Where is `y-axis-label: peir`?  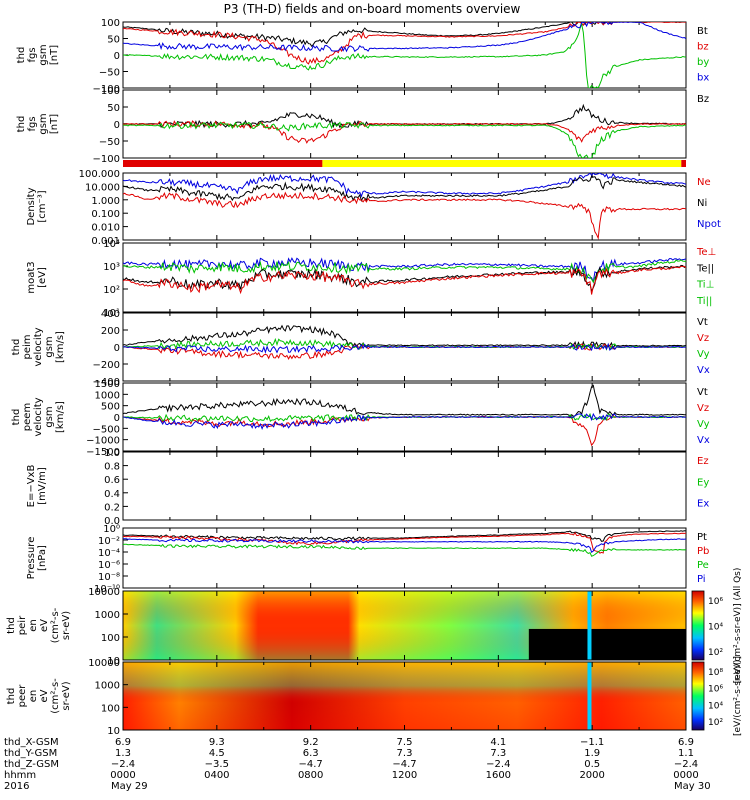 y-axis-label: peir is located at coordinates (22, 625).